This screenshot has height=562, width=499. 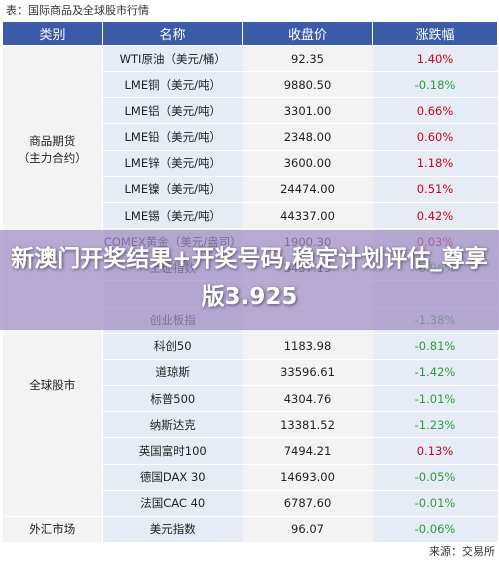 What do you see at coordinates (435, 425) in the screenshot?
I see `change-cell: -1.23%` at bounding box center [435, 425].